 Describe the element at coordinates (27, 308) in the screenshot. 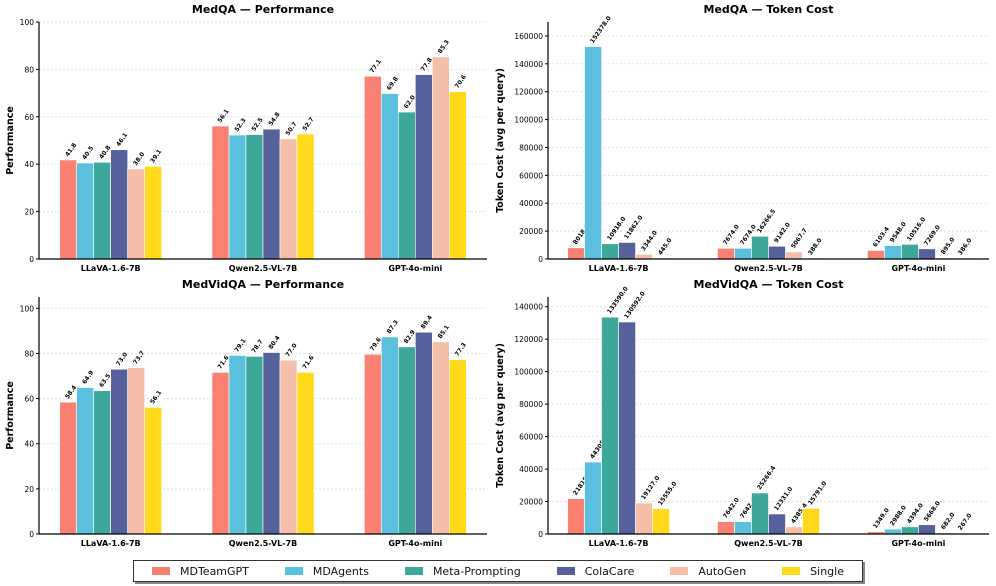

I see `chart3-ytick-label: 100` at that location.